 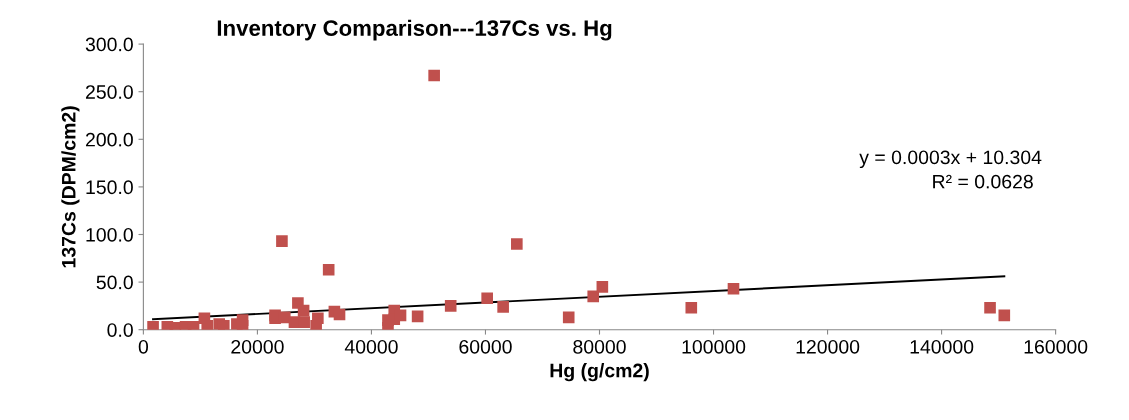 What do you see at coordinates (942, 346) in the screenshot?
I see `x-tick-label: 140000` at bounding box center [942, 346].